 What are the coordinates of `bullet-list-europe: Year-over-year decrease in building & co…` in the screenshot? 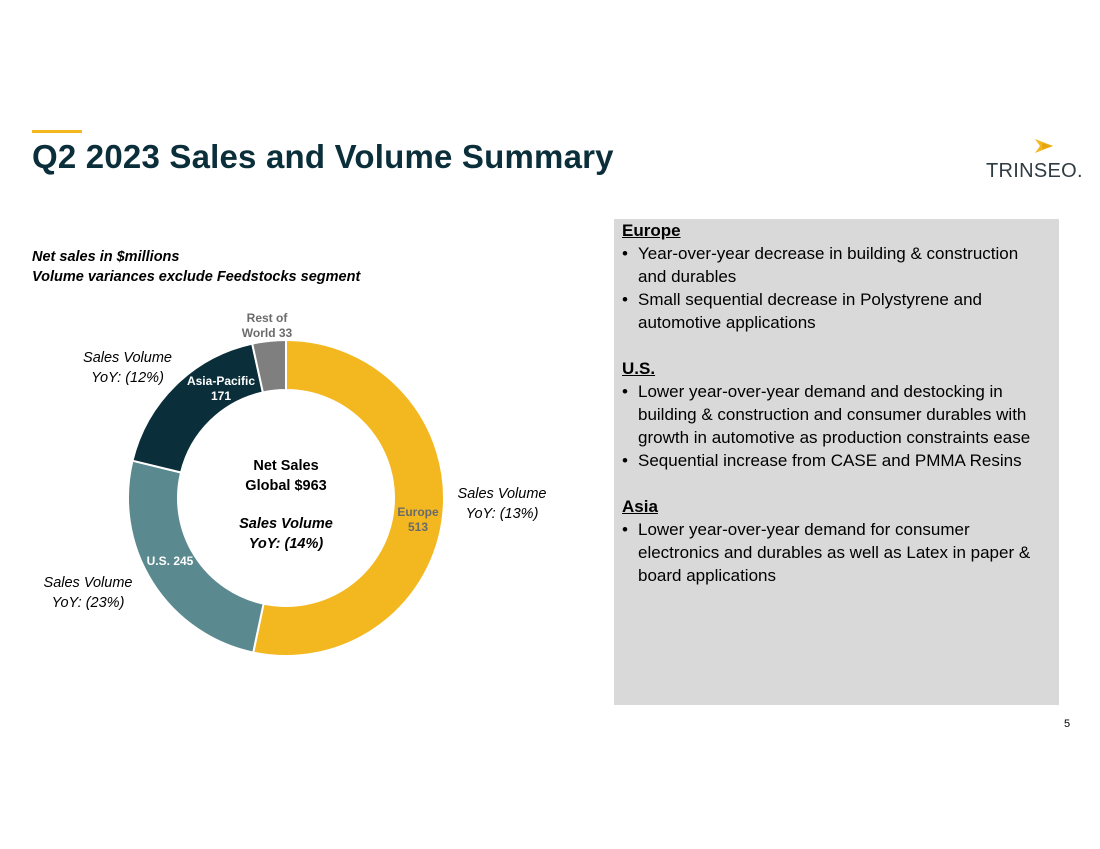 It's located at (836, 288).